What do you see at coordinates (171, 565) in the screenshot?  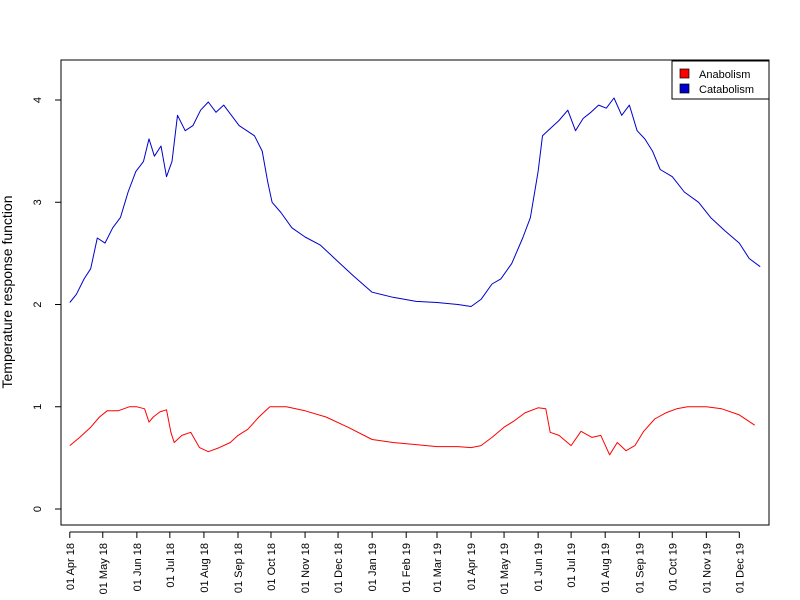 I see `x-tick-label: 01 Jul 18` at bounding box center [171, 565].